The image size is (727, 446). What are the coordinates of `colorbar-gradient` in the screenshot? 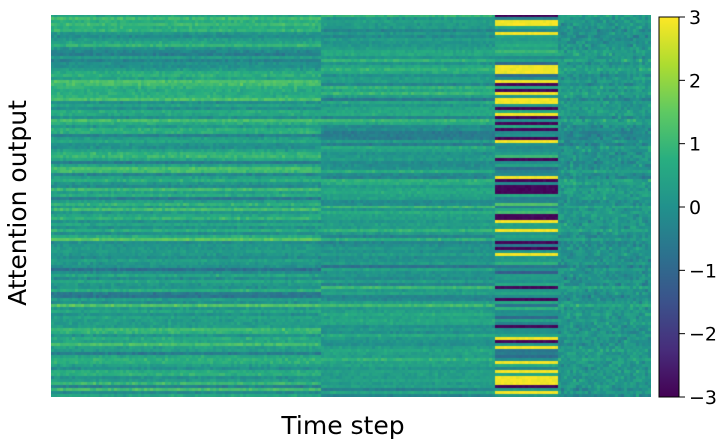 It's located at (669, 207).